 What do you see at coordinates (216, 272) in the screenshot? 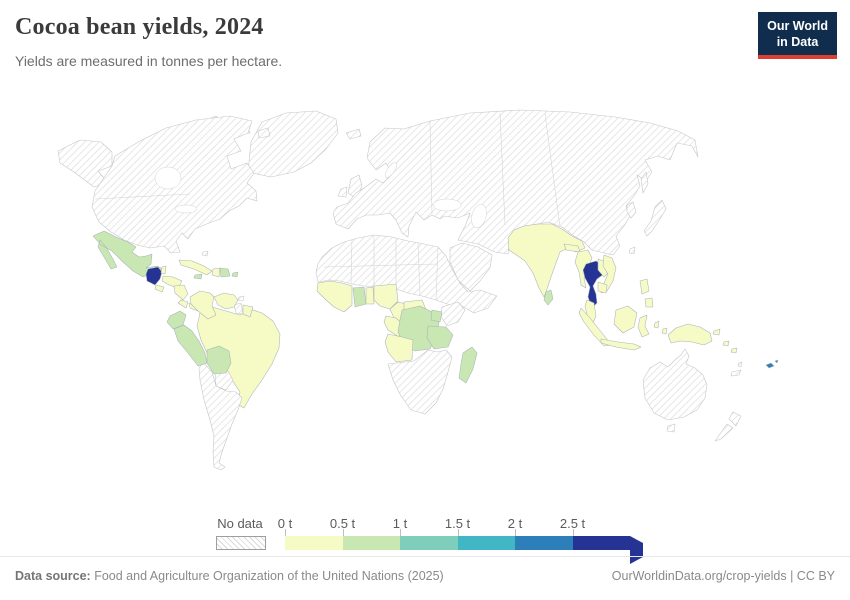
I see `country-haiti` at bounding box center [216, 272].